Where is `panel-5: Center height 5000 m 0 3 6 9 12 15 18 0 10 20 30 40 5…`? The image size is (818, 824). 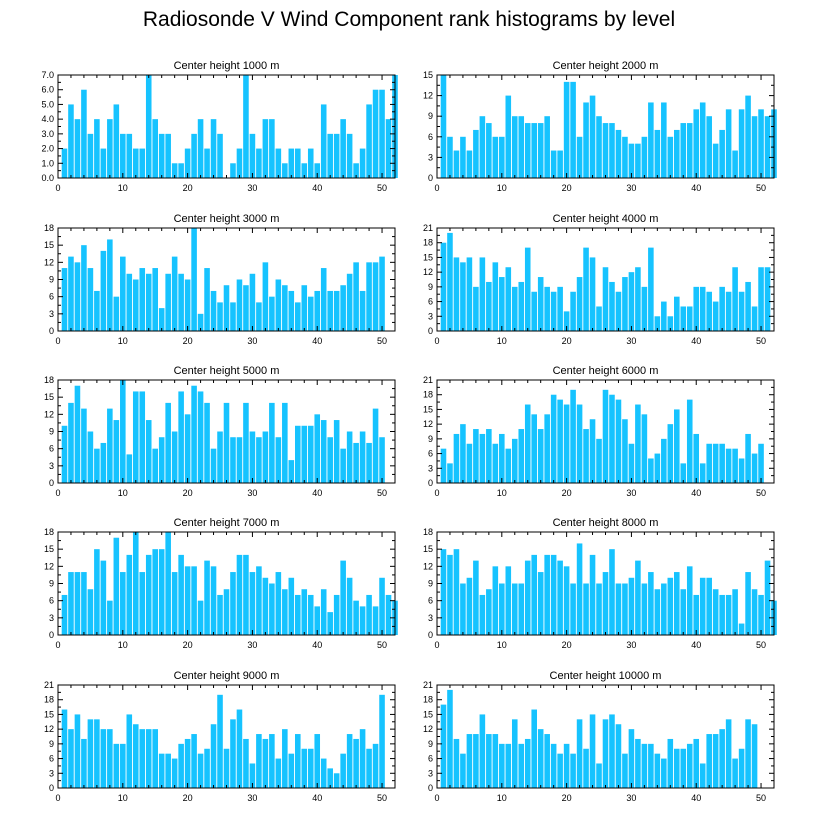 panel-5: Center height 5000 m 0 3 6 9 12 15 18 0 10 20 30 40 5… is located at coordinates (220, 431).